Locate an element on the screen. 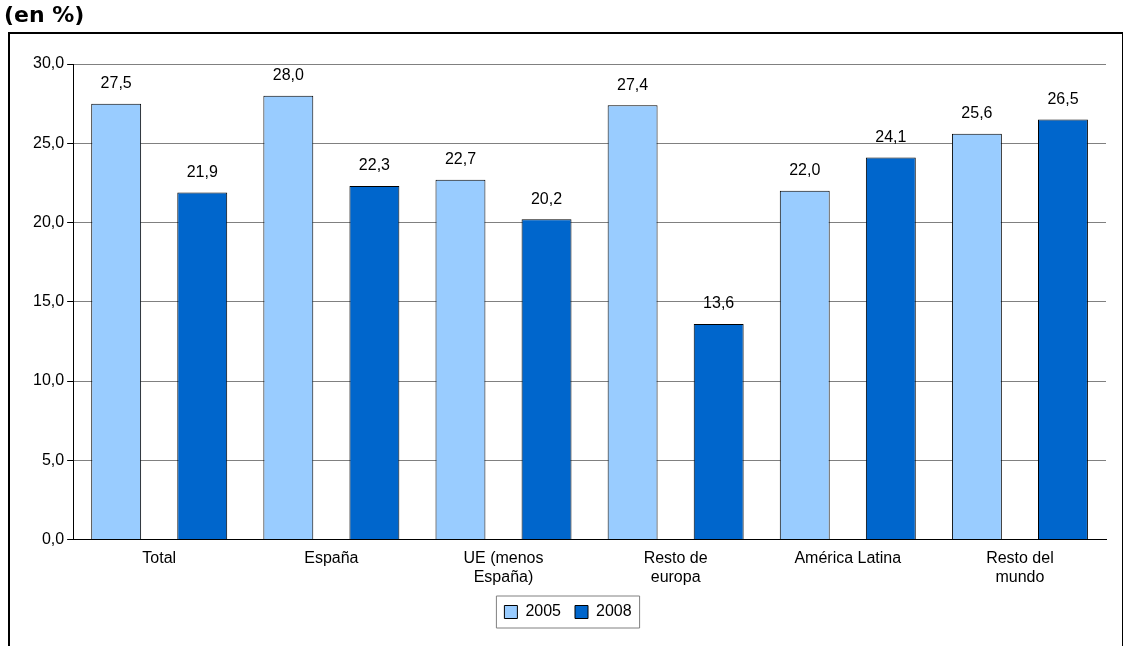  data-label: 25,6 is located at coordinates (977, 113).